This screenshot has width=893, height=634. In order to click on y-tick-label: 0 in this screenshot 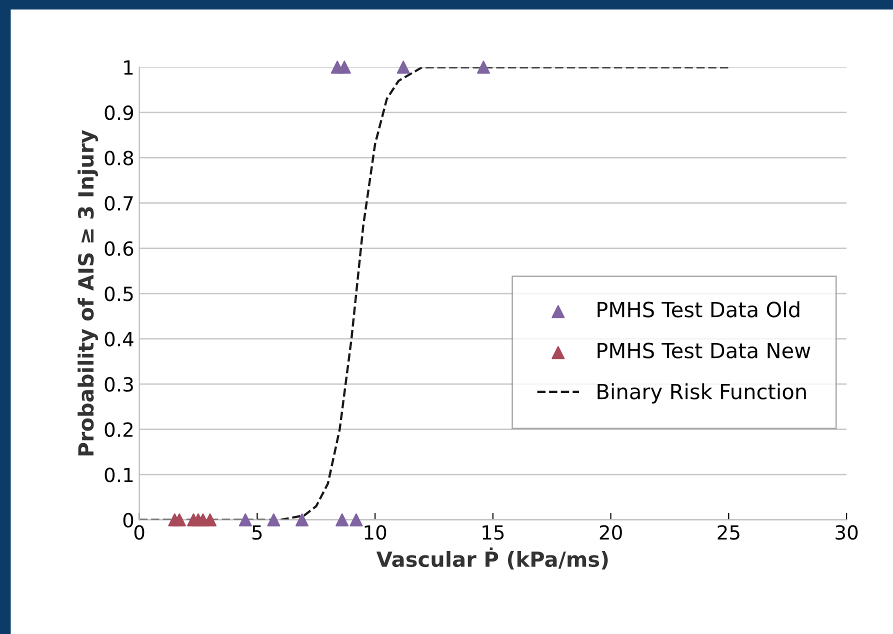, I will do `click(128, 520)`.